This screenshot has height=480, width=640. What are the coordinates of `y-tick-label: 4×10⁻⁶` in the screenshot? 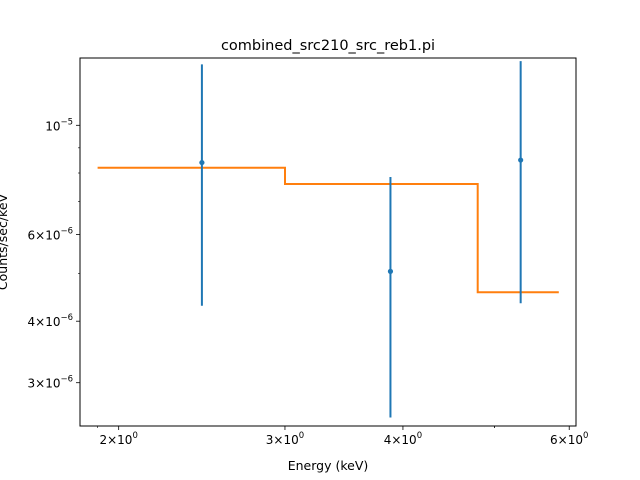 It's located at (51, 321).